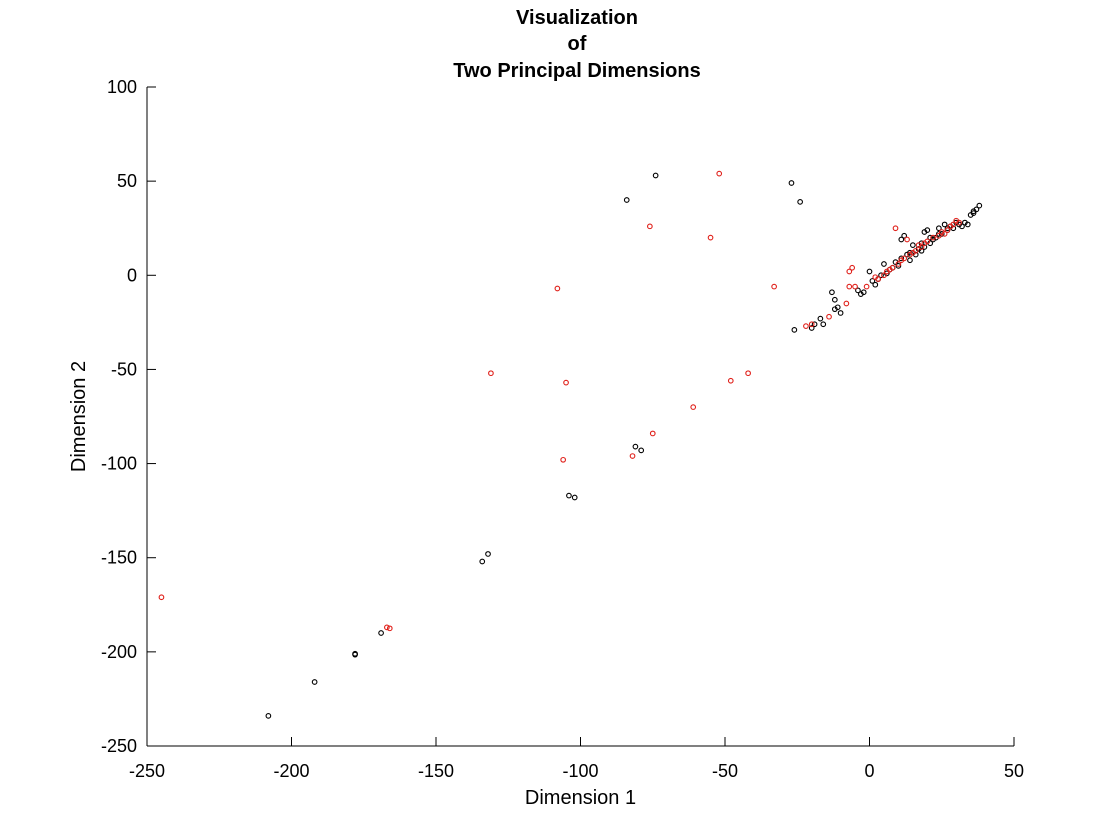 The height and width of the screenshot is (840, 1120). I want to click on y-tick-label: -100, so click(119, 464).